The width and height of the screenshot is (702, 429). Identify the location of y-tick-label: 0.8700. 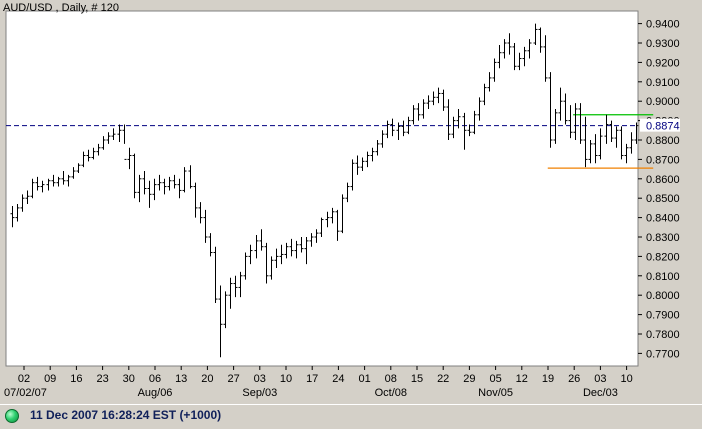
(663, 160).